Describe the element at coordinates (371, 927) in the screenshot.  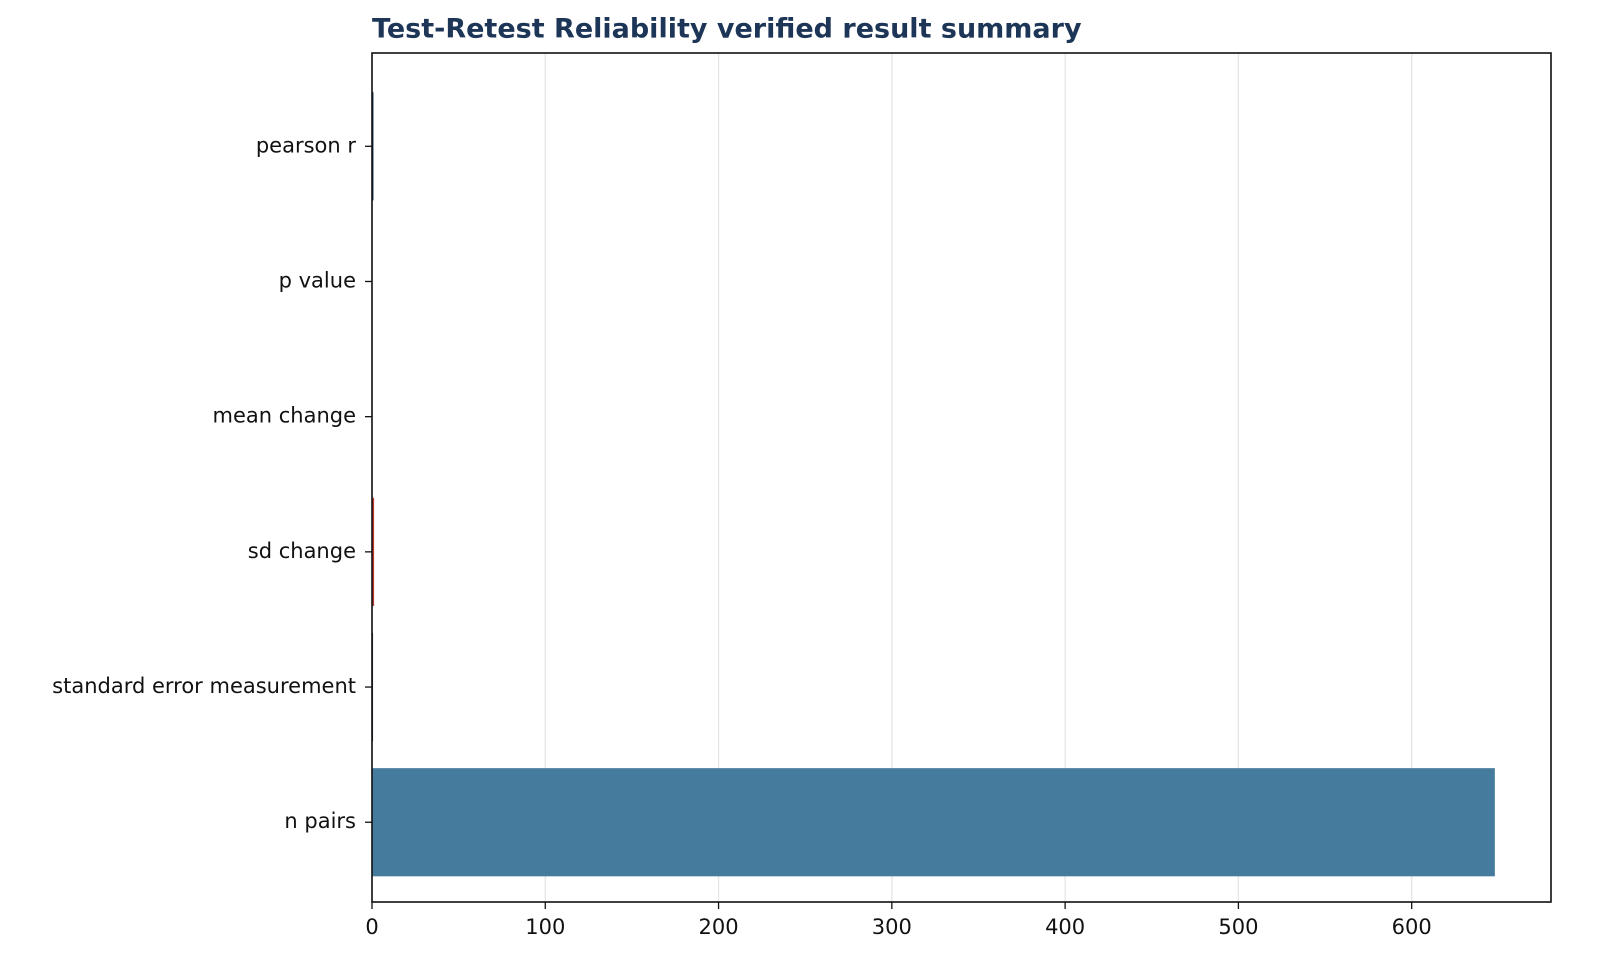
I see `x-tick-label: 0` at that location.